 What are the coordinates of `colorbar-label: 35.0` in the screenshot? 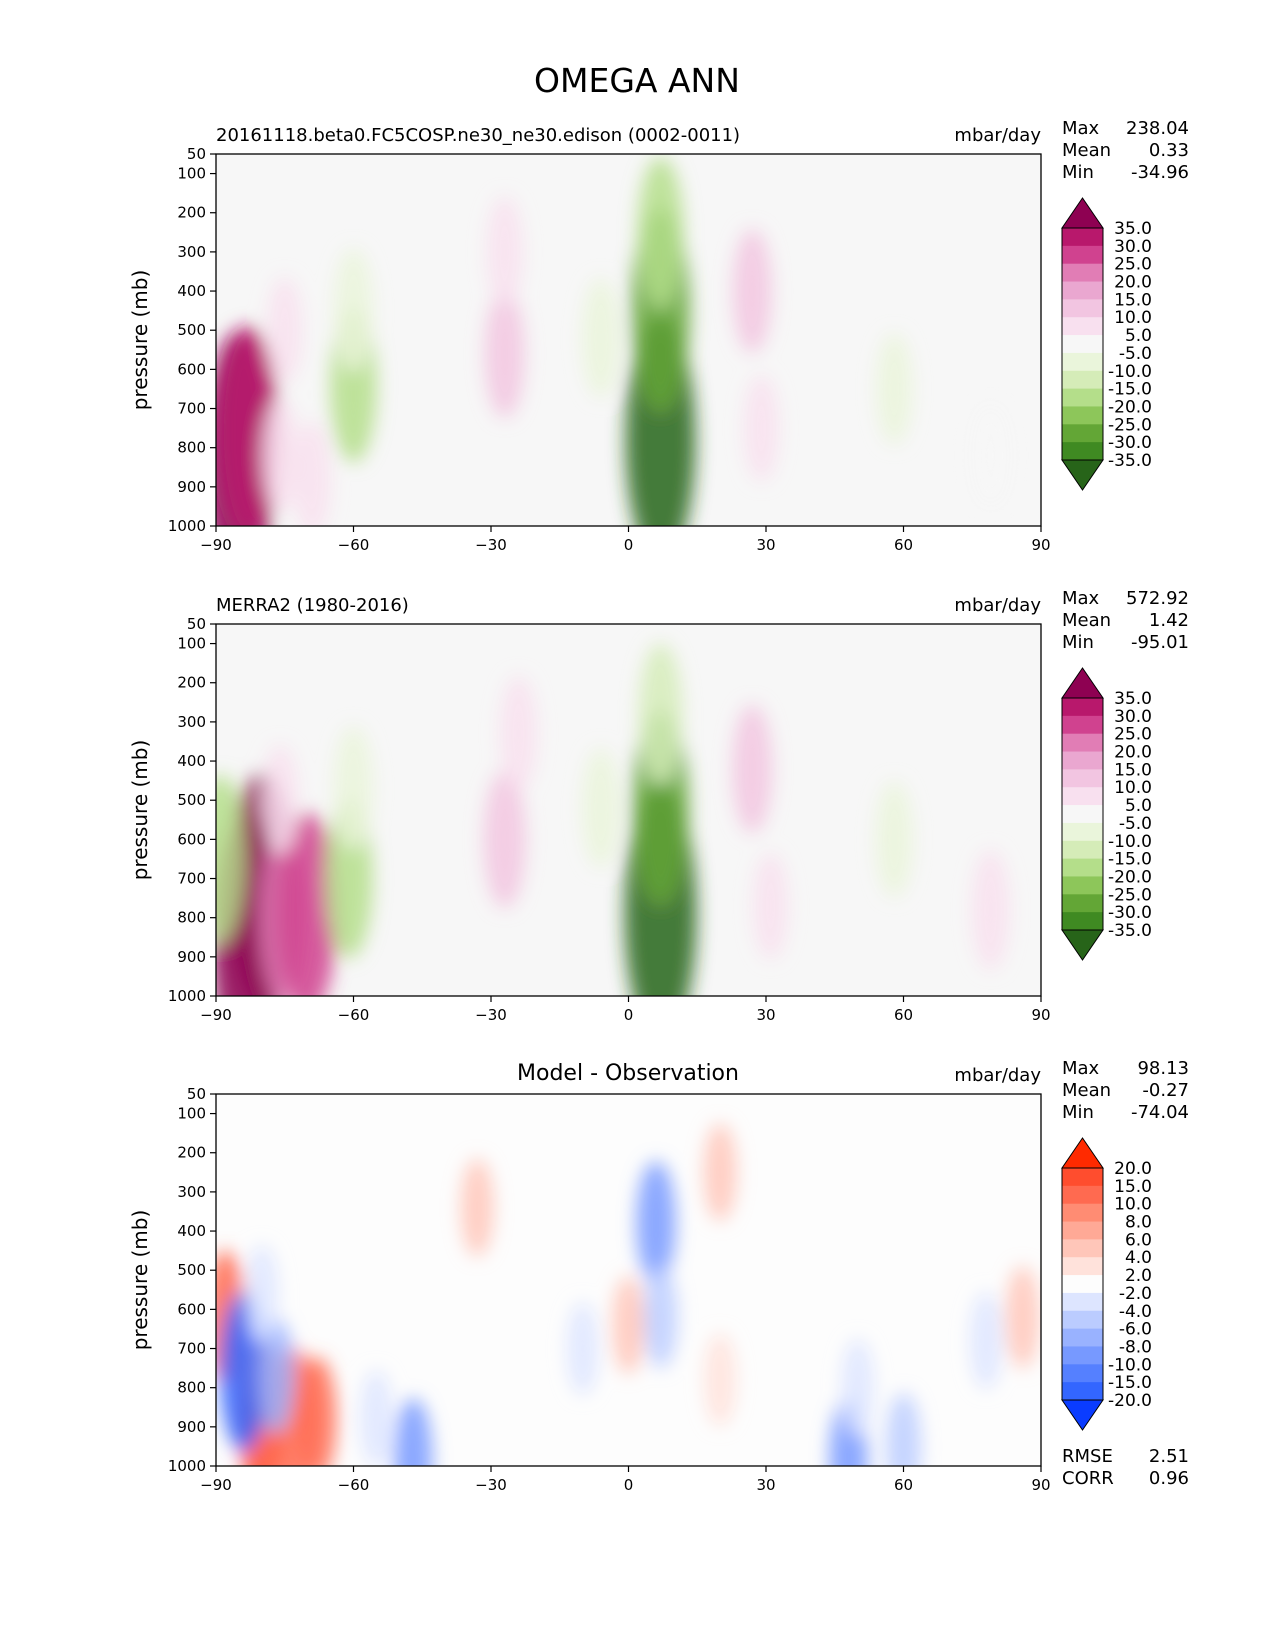 It's located at (1133, 229).